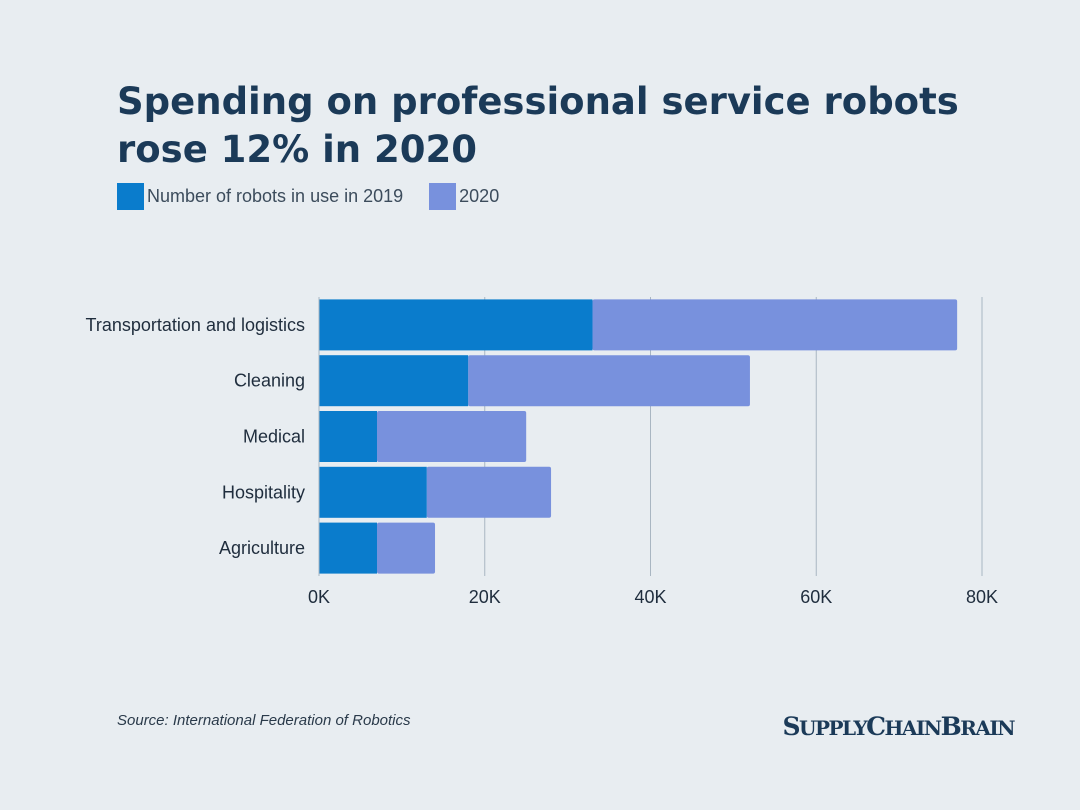  Describe the element at coordinates (982, 597) in the screenshot. I see `x-tick-label: 80K` at that location.